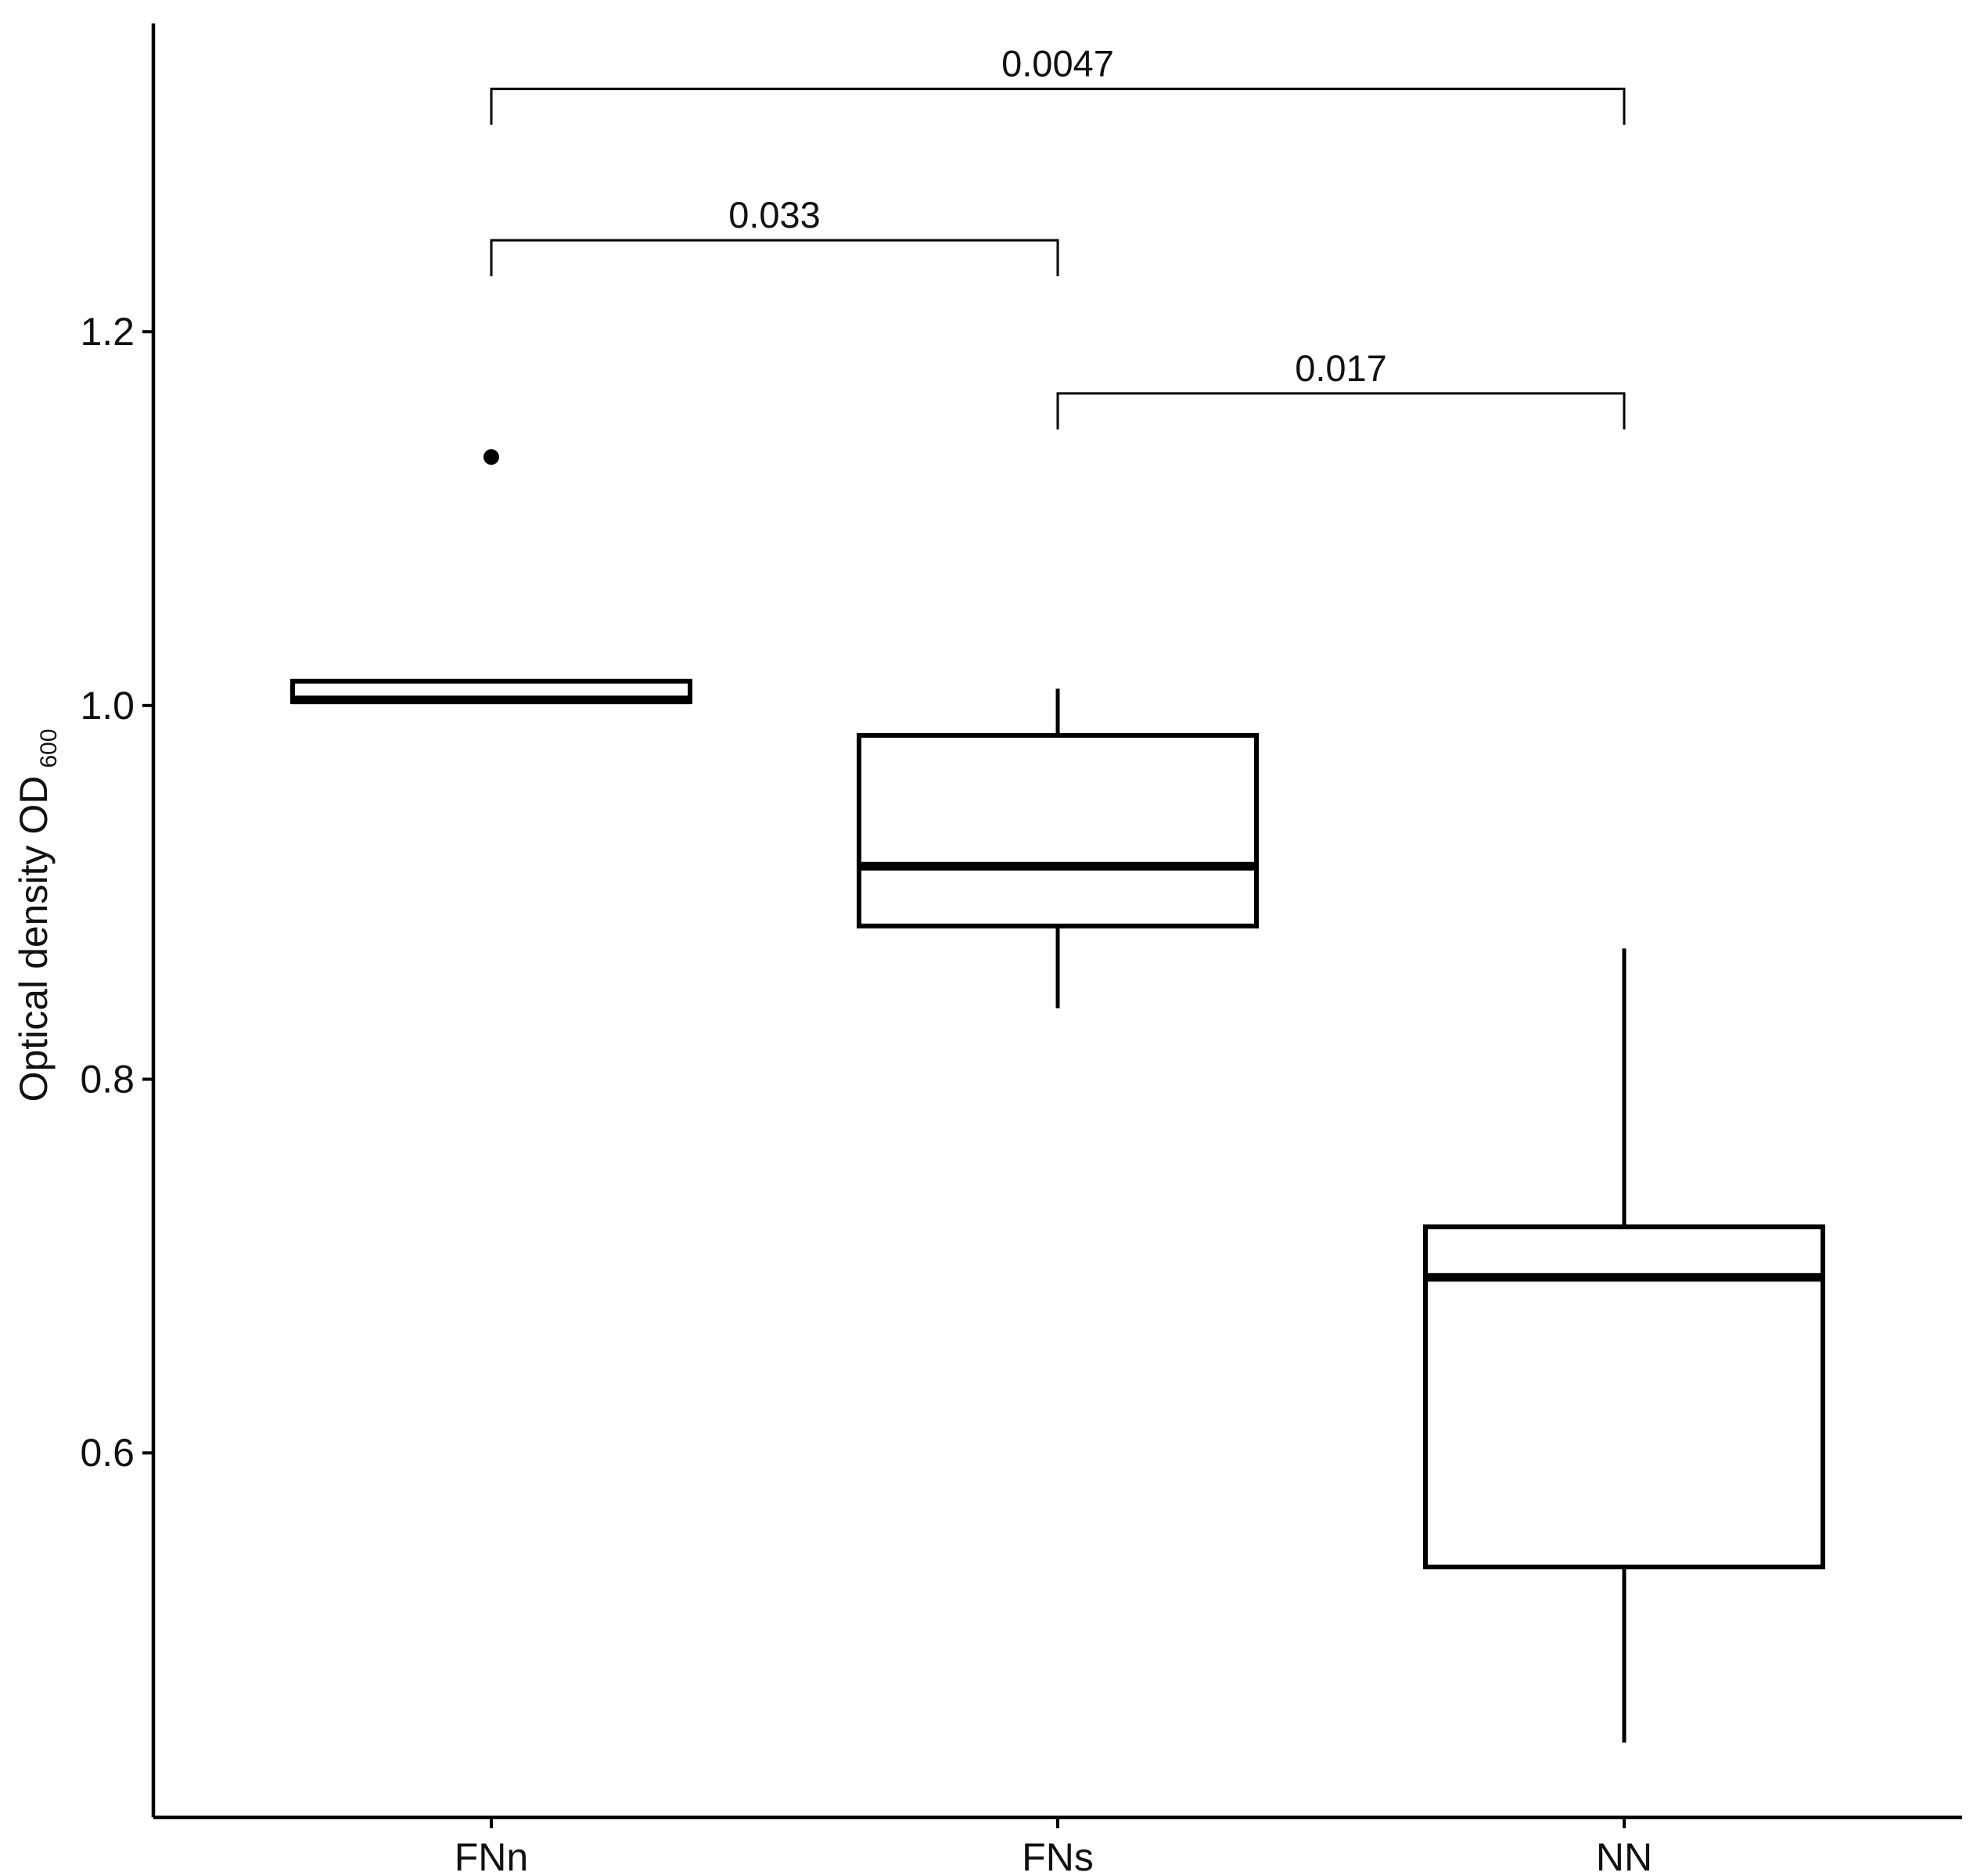 Image resolution: width=1977 pixels, height=1876 pixels. What do you see at coordinates (107, 706) in the screenshot?
I see `y-tick-label-2: 1.0` at bounding box center [107, 706].